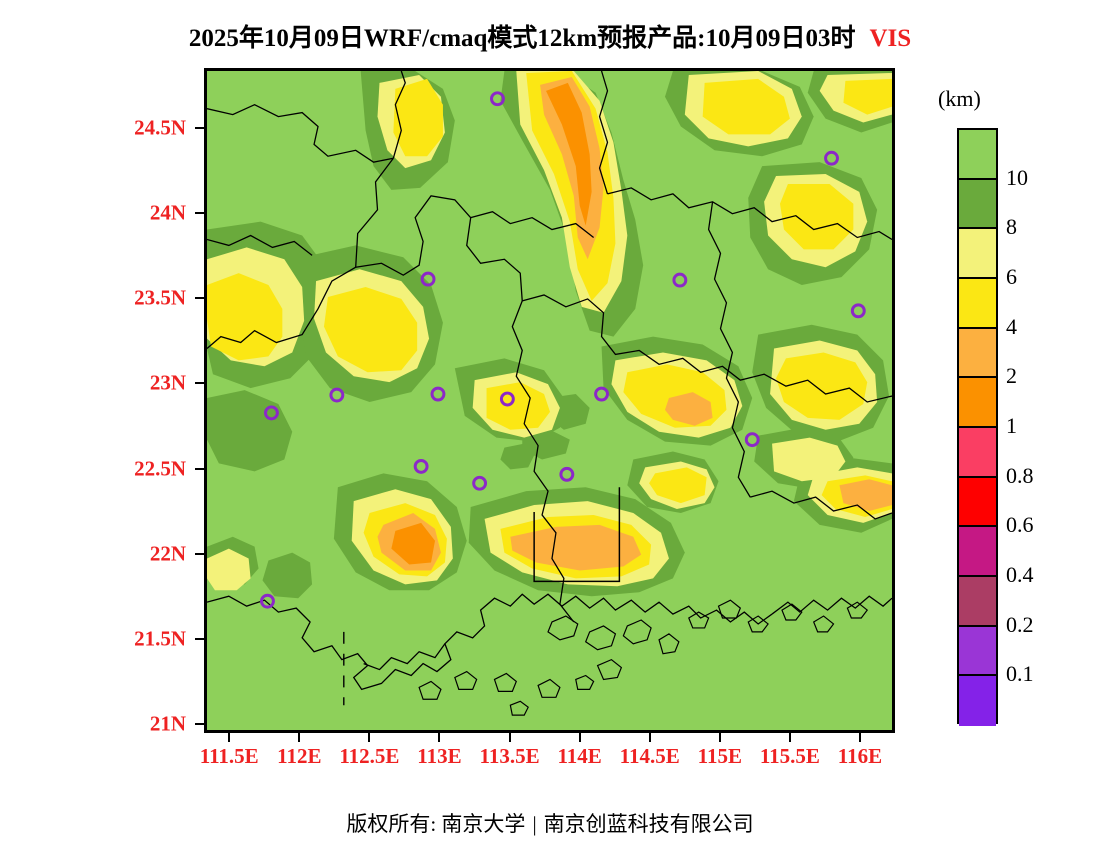 This screenshot has height=850, width=1100. Describe the element at coordinates (1011, 376) in the screenshot. I see `colorbar-tick-label: 2` at that location.